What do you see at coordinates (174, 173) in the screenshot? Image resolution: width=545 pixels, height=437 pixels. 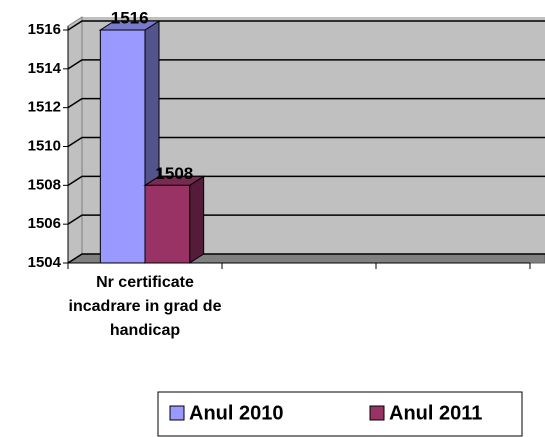 I see `data-label: 1508` at bounding box center [174, 173].